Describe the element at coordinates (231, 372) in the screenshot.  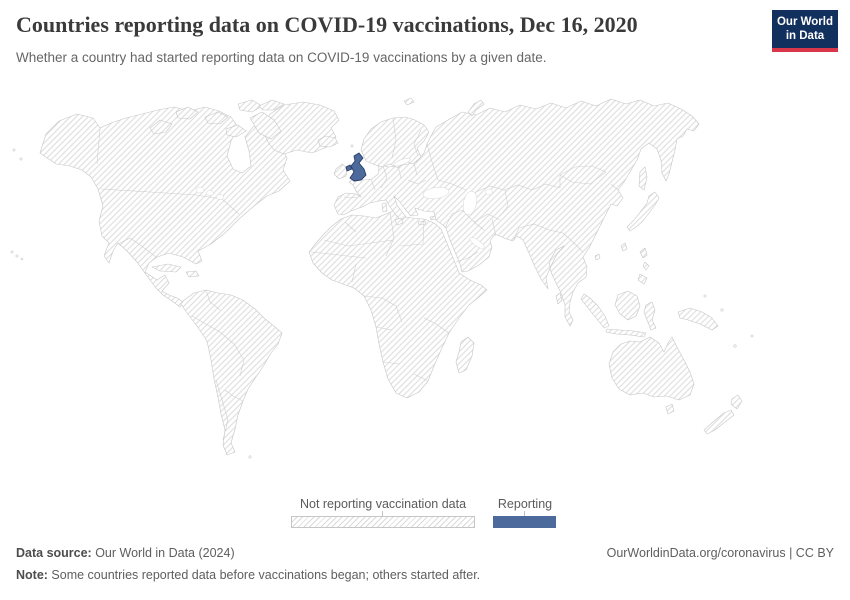
I see `south-america` at that location.